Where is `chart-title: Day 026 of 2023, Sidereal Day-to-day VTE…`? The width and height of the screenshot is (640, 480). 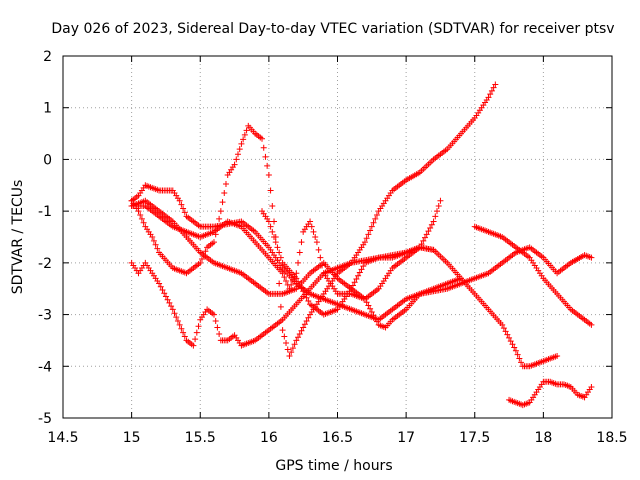
chart-title: Day 026 of 2023, Sidereal Day-to-day VTE… is located at coordinates (332, 29).